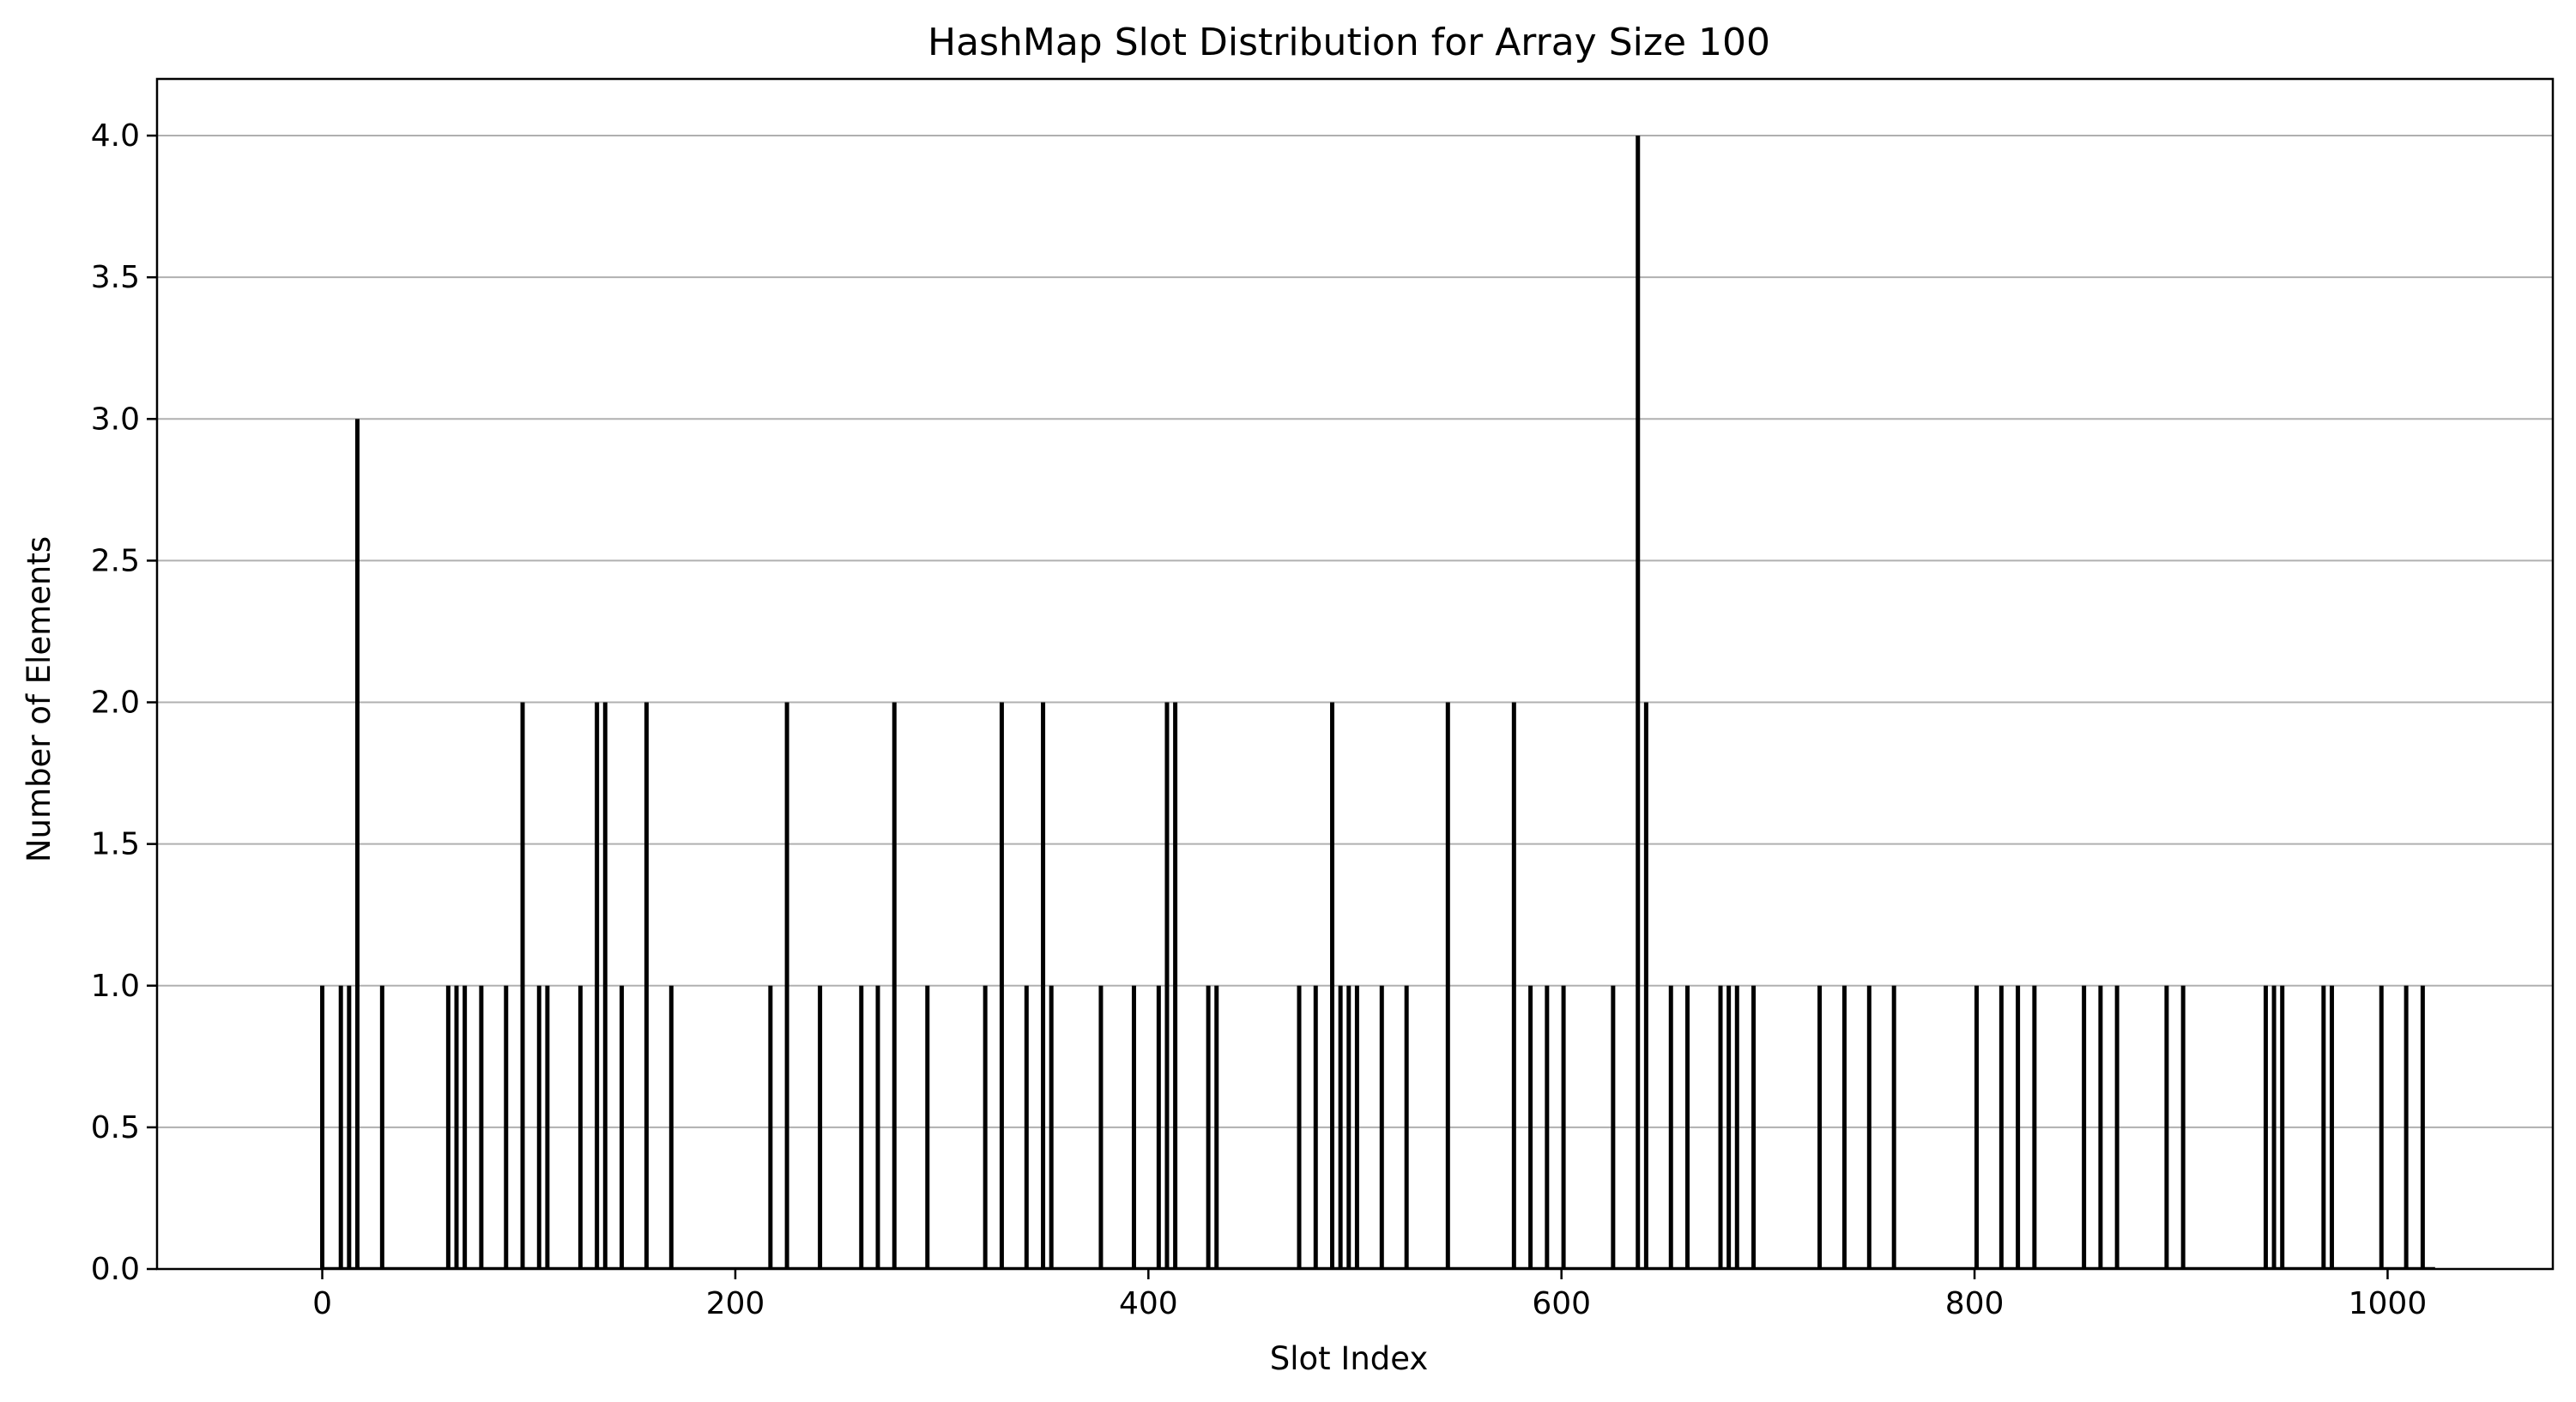 The width and height of the screenshot is (2576, 1402). What do you see at coordinates (115, 277) in the screenshot?
I see `y-tick-label: 3.5` at bounding box center [115, 277].